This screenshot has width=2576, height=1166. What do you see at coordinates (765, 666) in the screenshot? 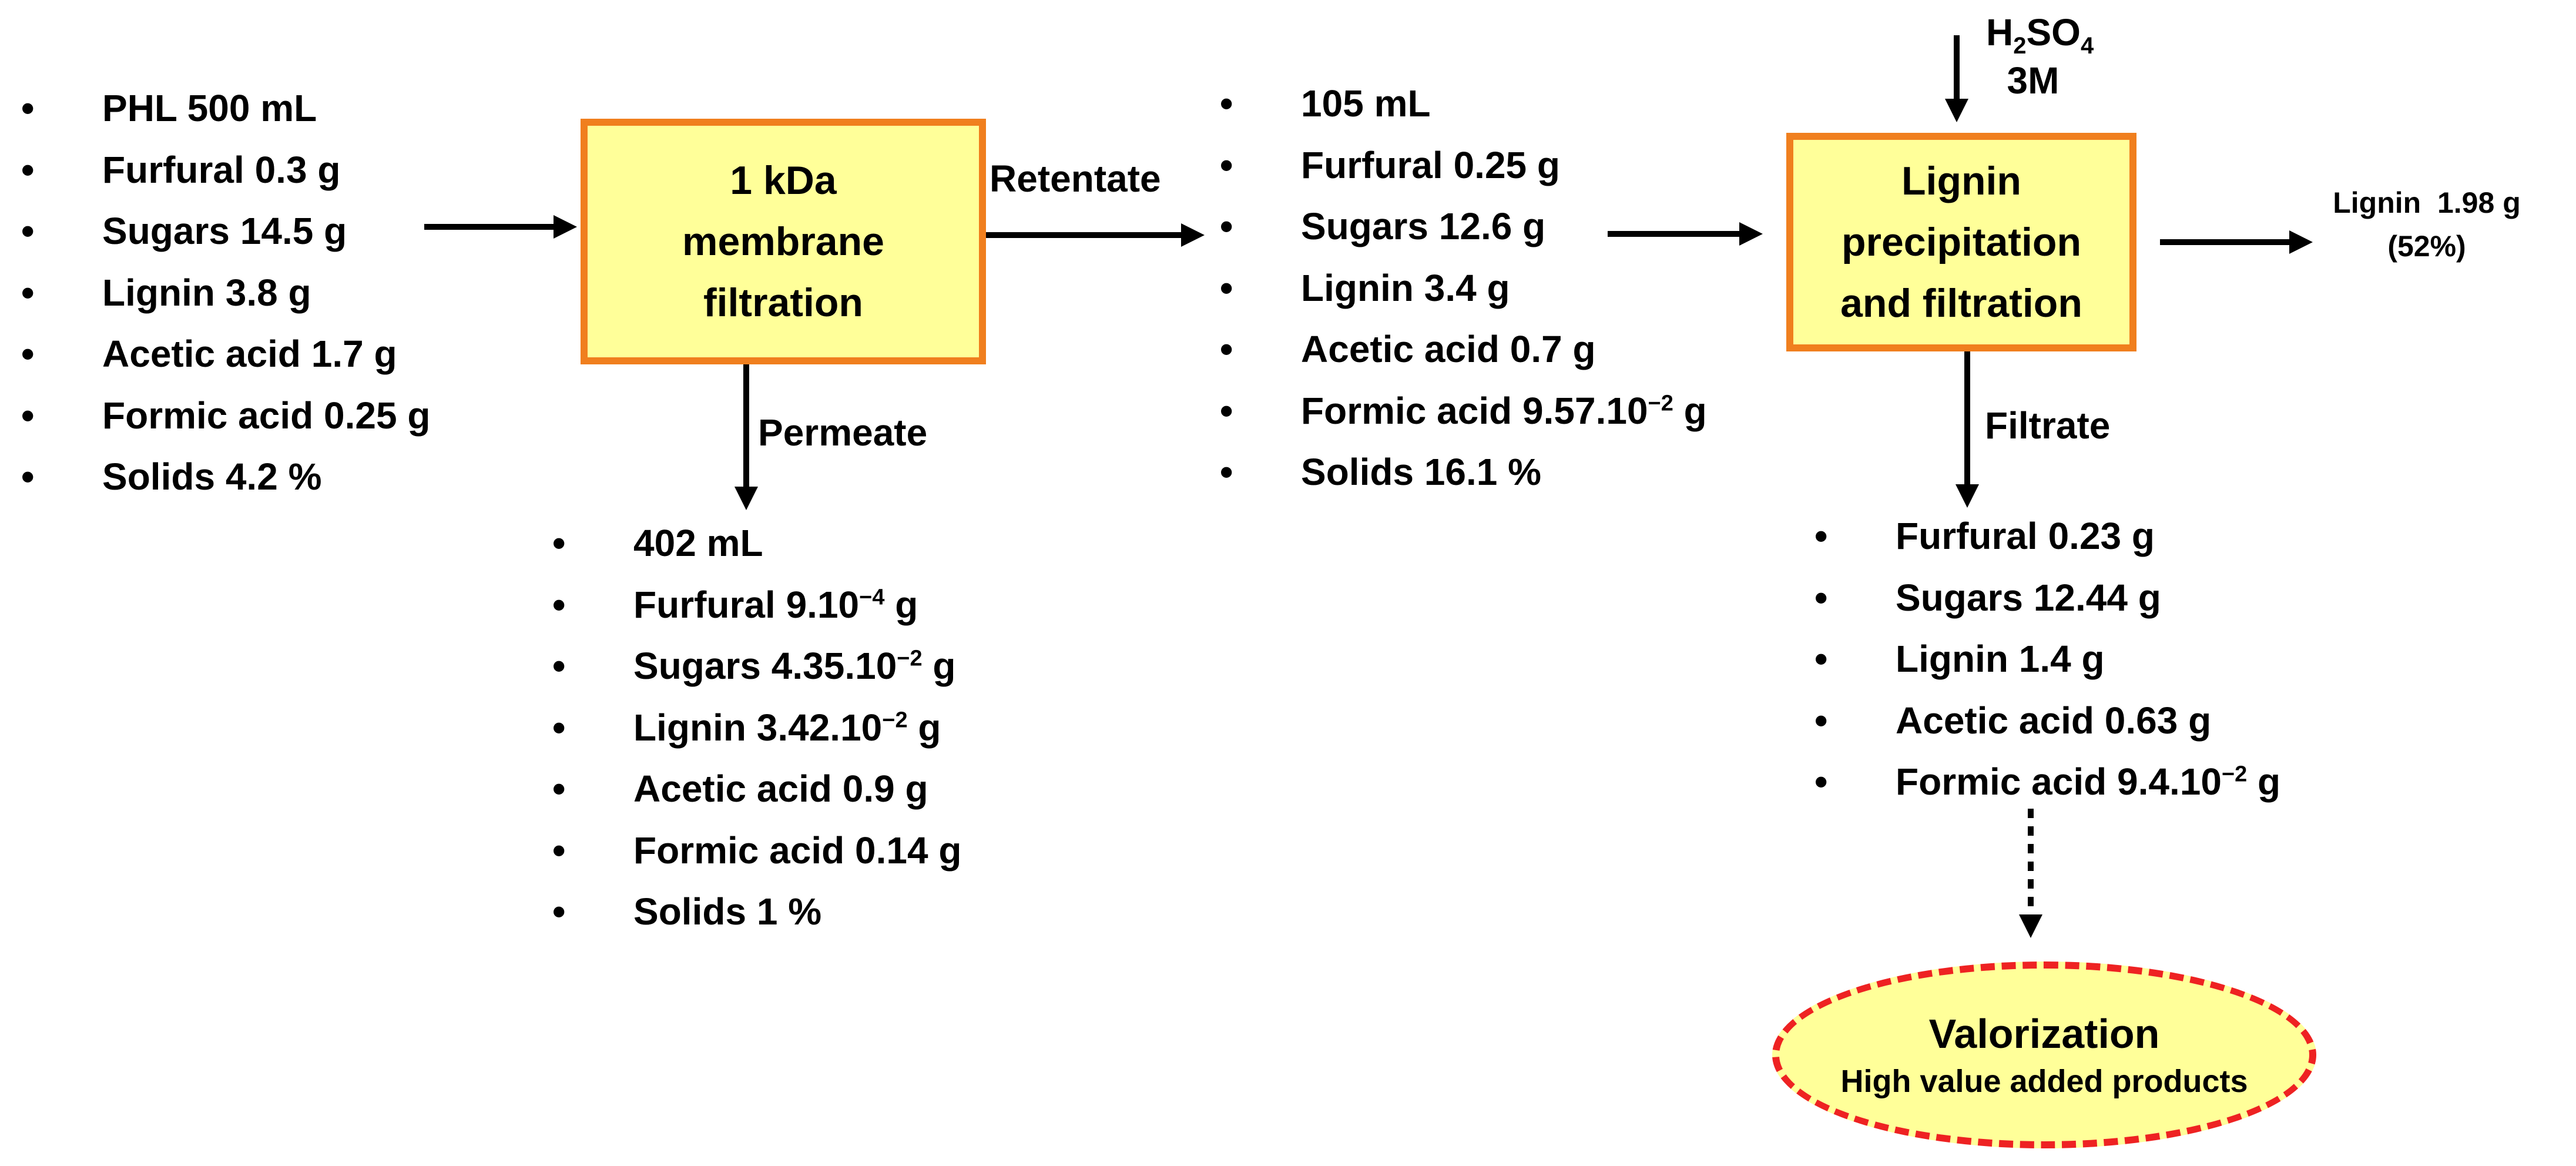
I see `item-text: Sugars 4.35.10` at bounding box center [765, 666].